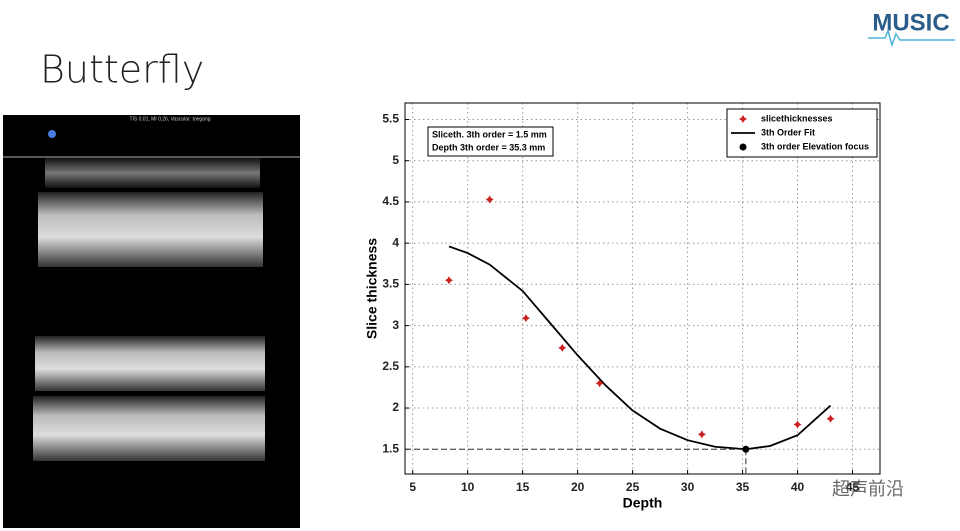 The image size is (960, 531). Describe the element at coordinates (412, 487) in the screenshot. I see `x-tick-label: 5` at that location.